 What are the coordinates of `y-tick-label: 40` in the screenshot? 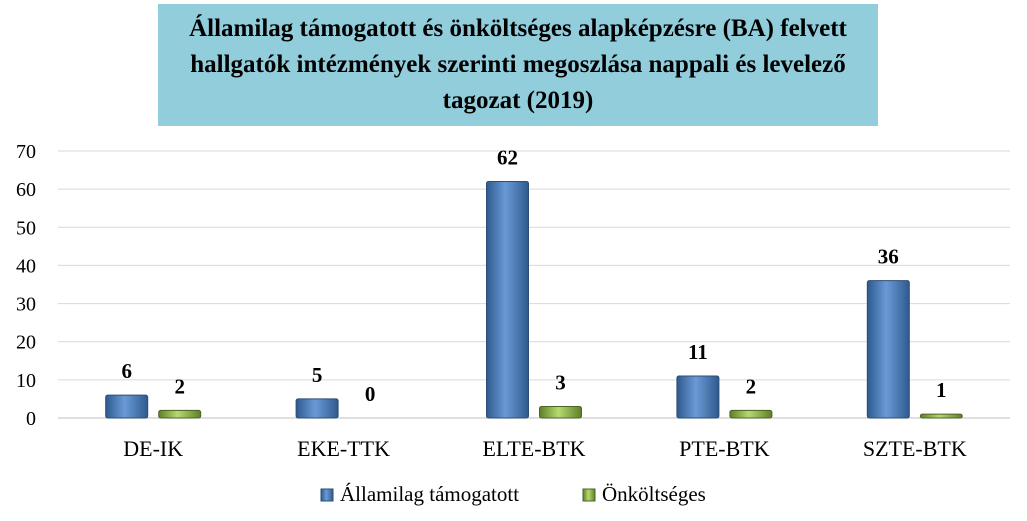 It's located at (26, 266).